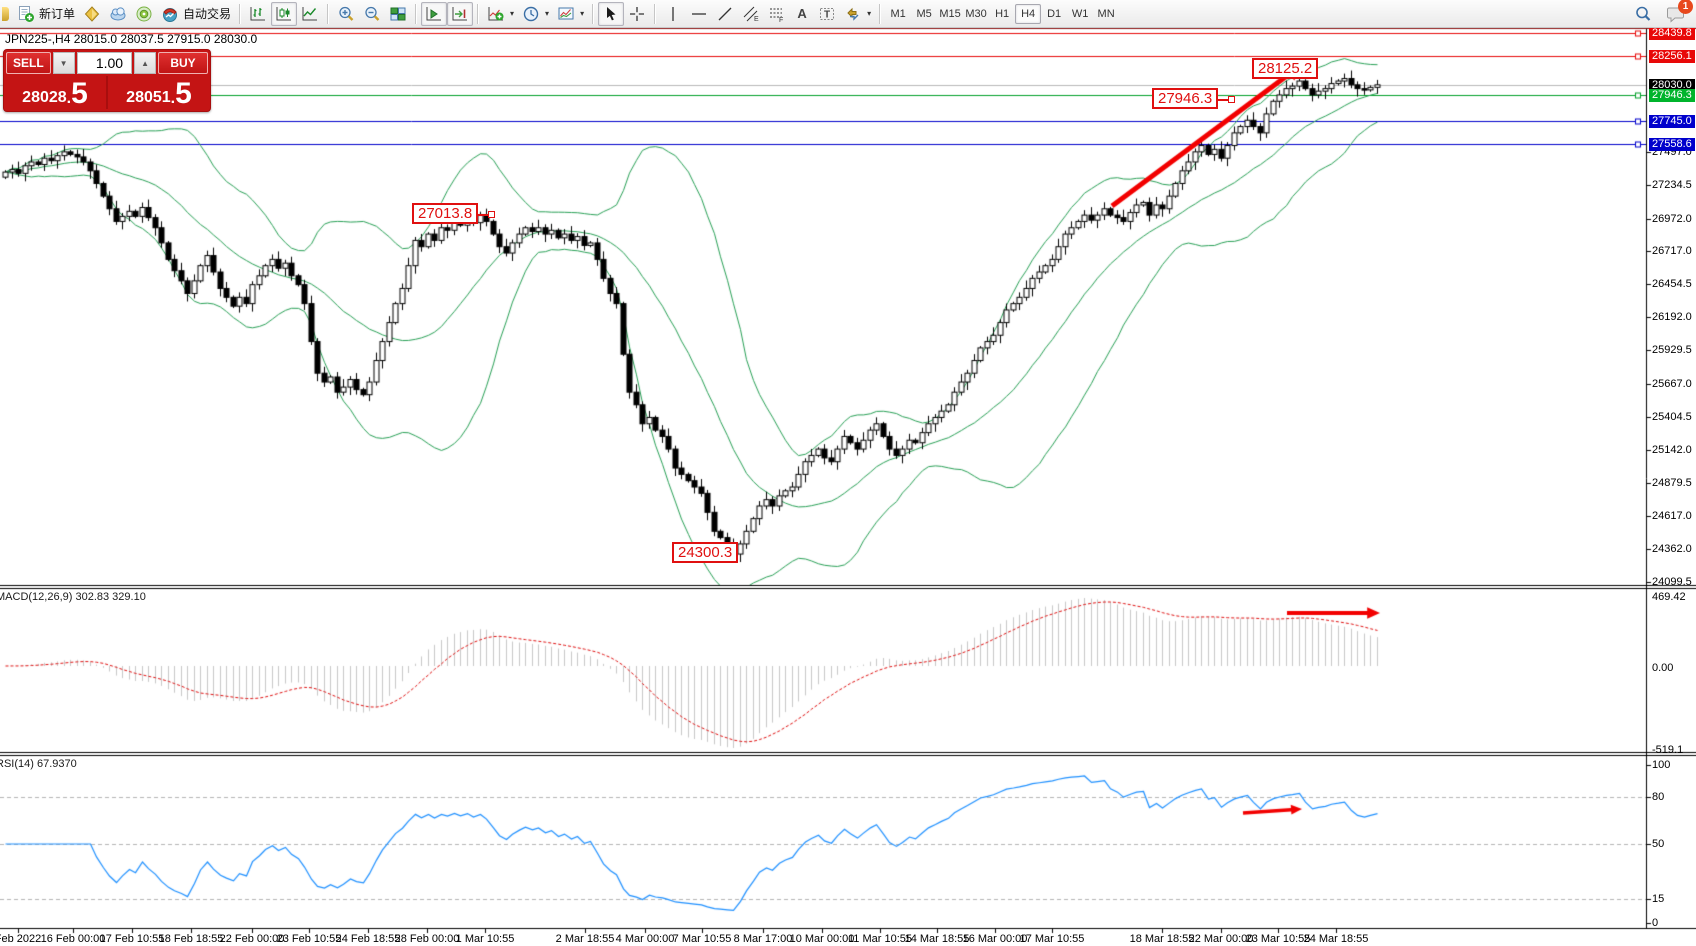 Image resolution: width=1696 pixels, height=946 pixels. What do you see at coordinates (183, 63) in the screenshot?
I see `buy-button: BUY` at bounding box center [183, 63].